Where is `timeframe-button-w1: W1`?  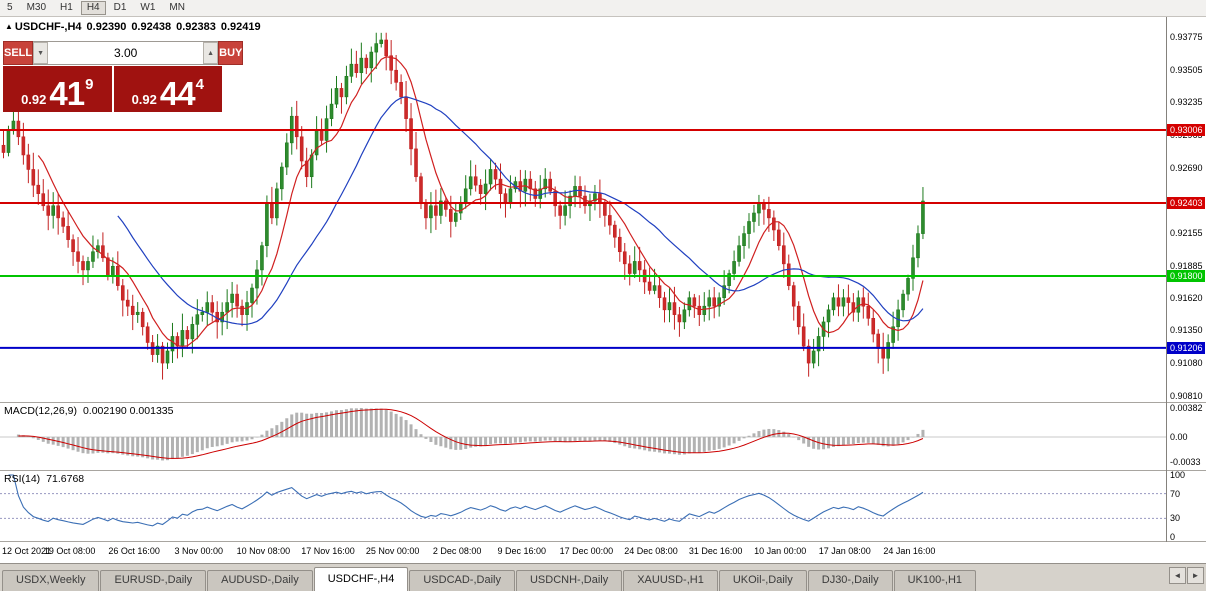 timeframe-button-w1: W1 is located at coordinates (147, 8).